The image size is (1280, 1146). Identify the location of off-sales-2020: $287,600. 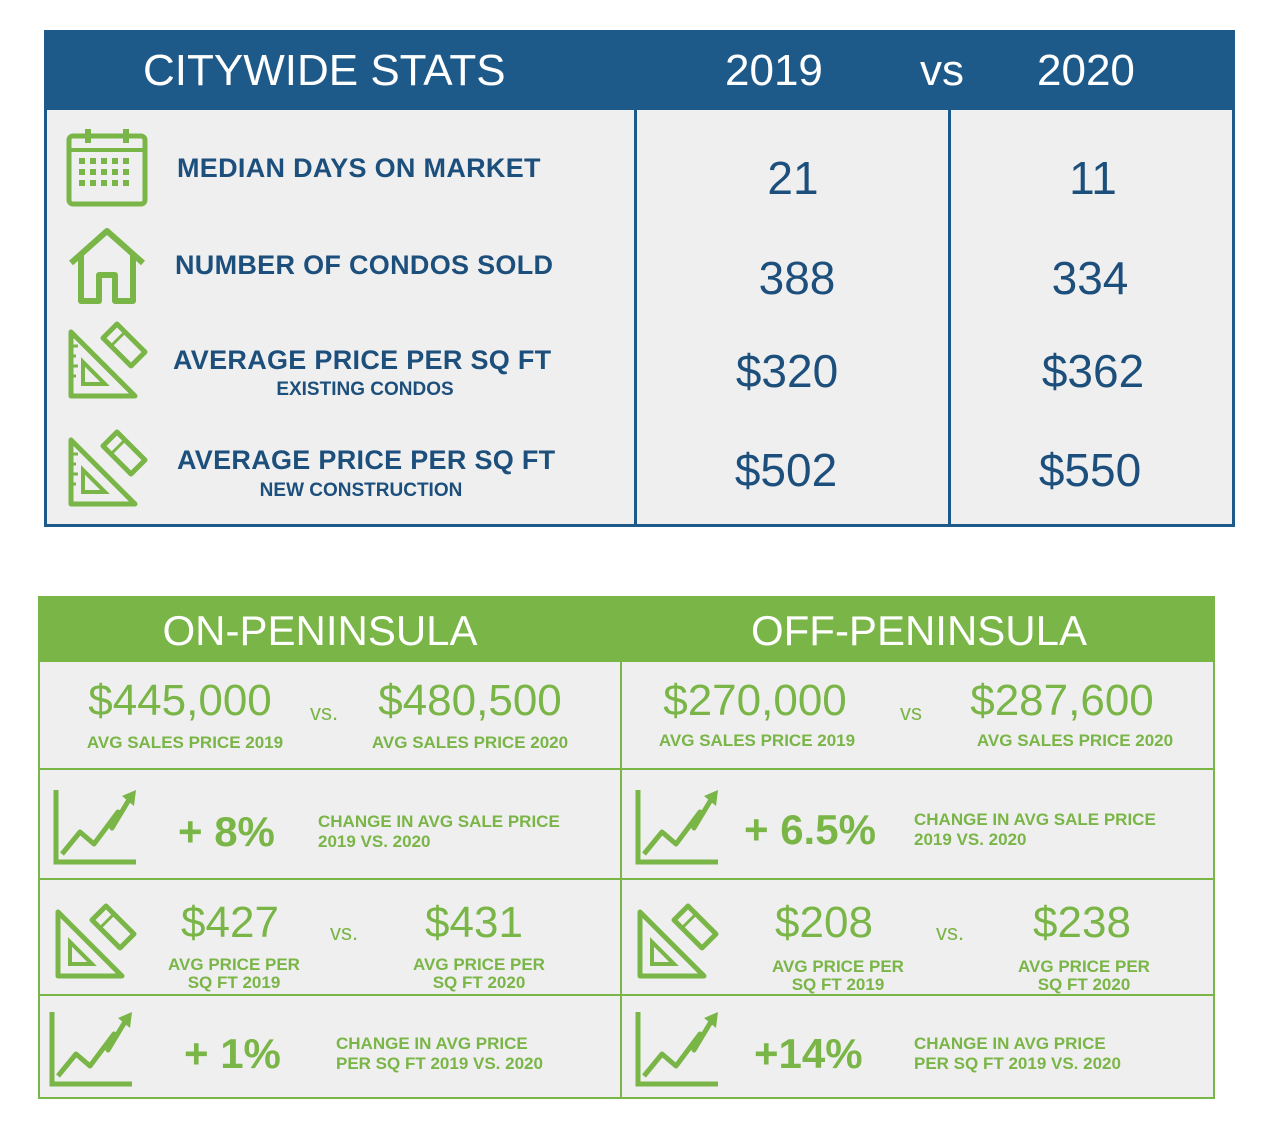
(1062, 700).